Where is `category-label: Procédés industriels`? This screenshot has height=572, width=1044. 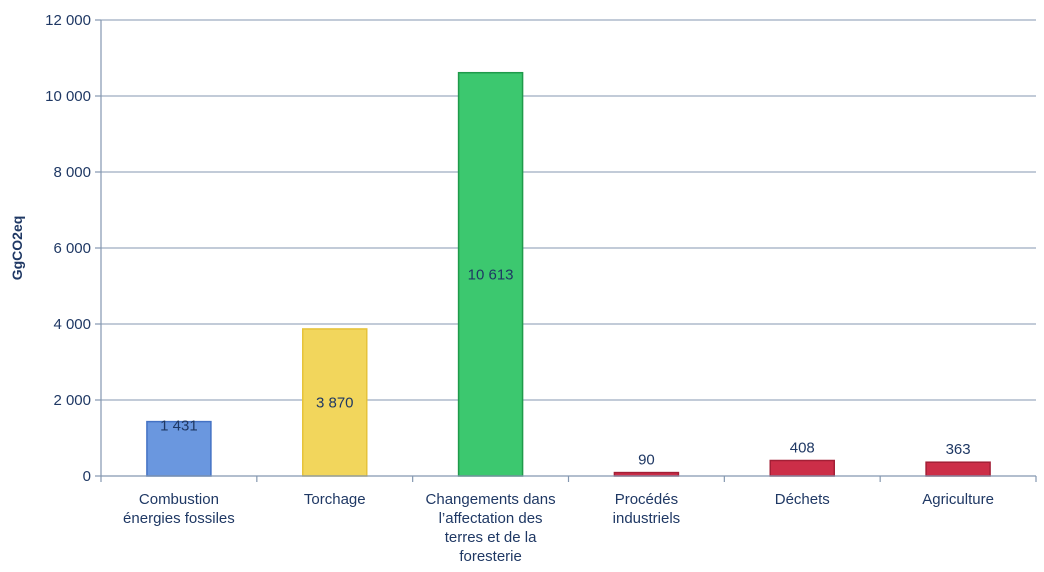 category-label: Procédés industriels is located at coordinates (647, 509).